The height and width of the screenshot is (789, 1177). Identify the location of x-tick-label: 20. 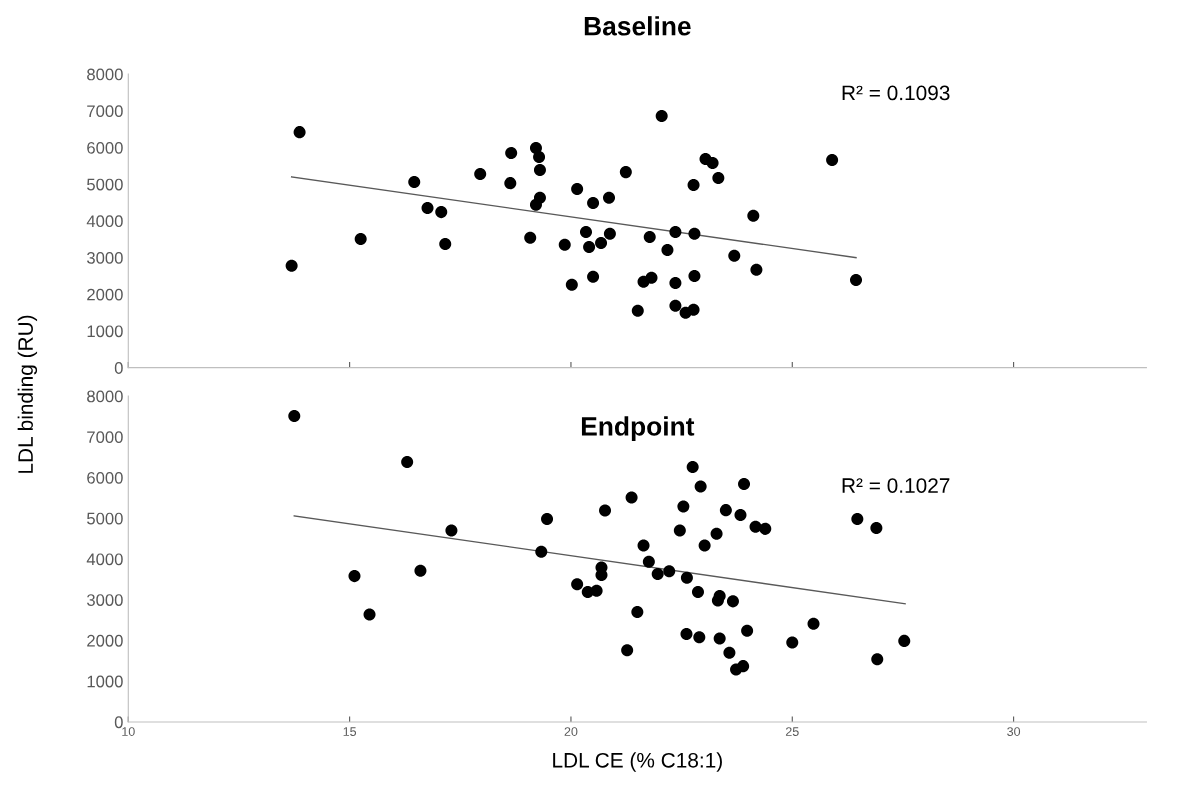
(571, 731).